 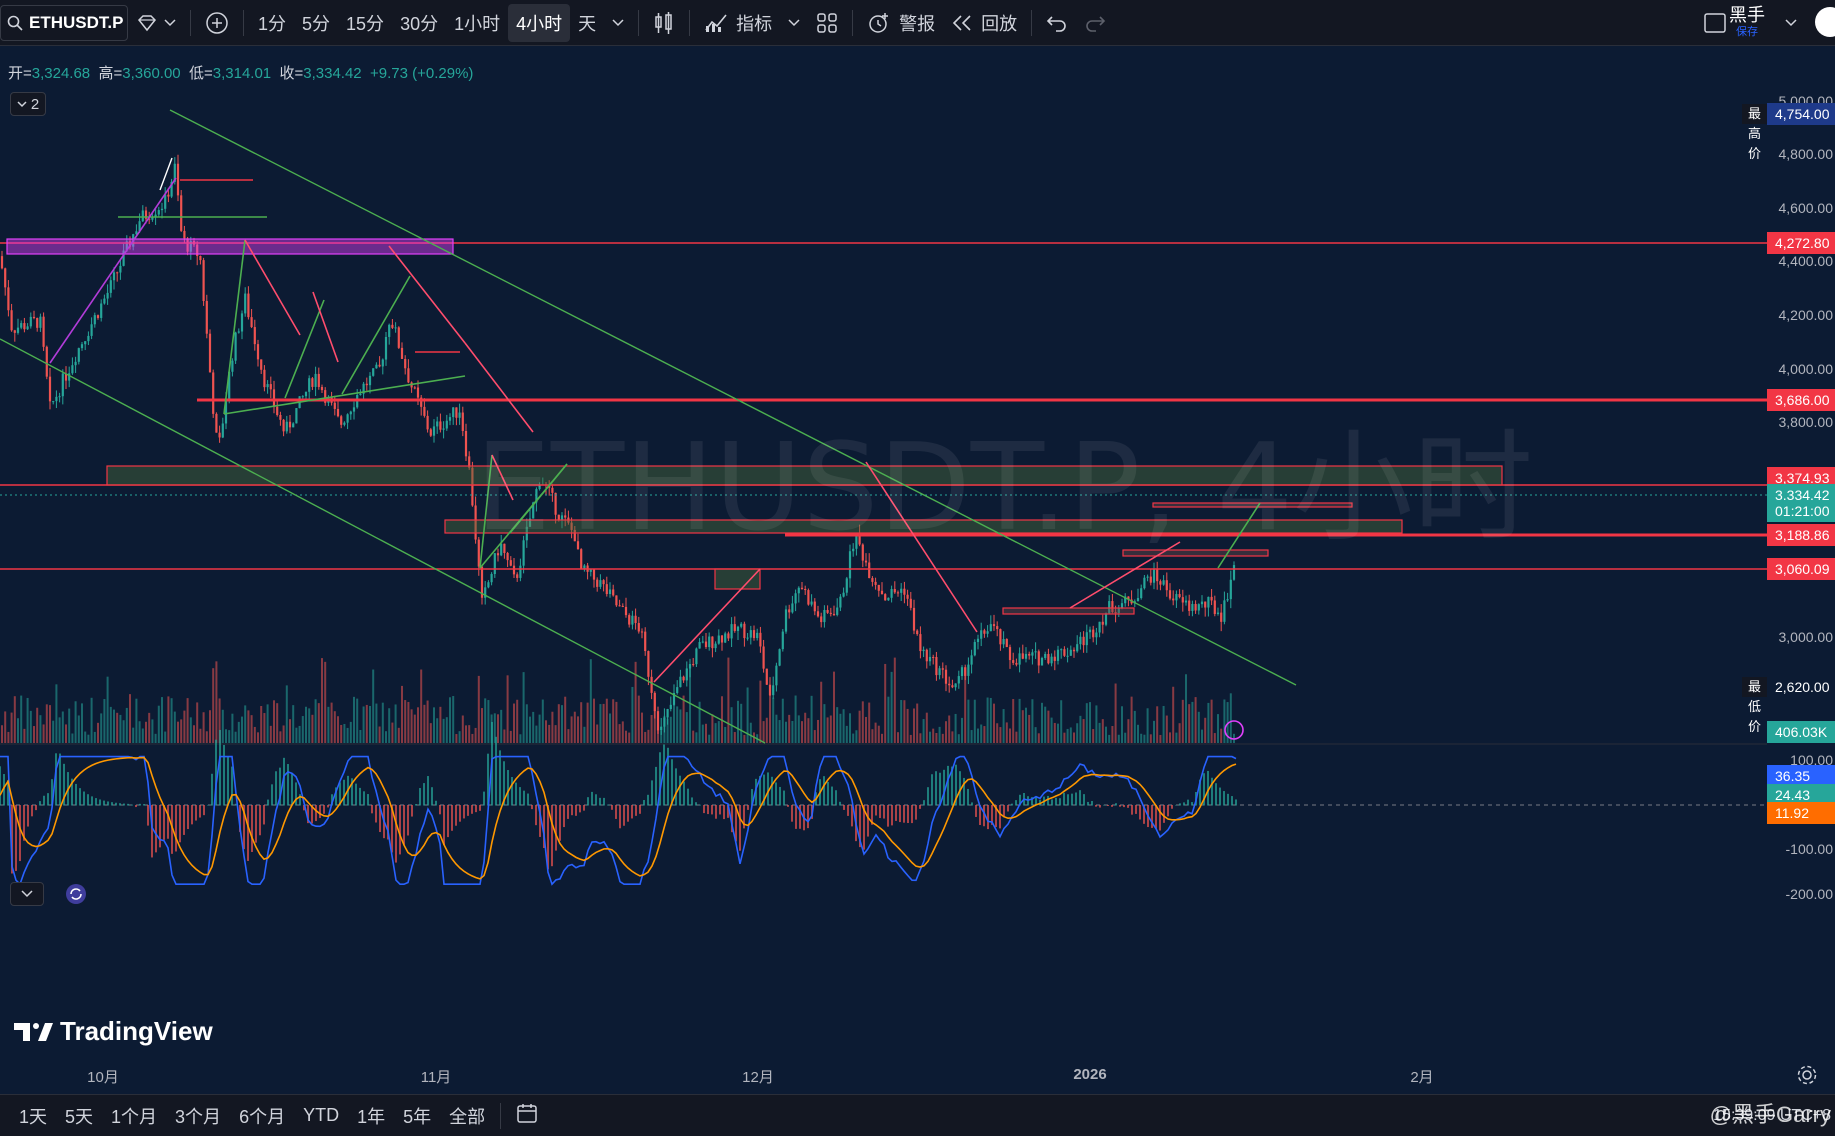 I want to click on time-axis: 10月 11月 12月 2026 2月, so click(x=883, y=1076).